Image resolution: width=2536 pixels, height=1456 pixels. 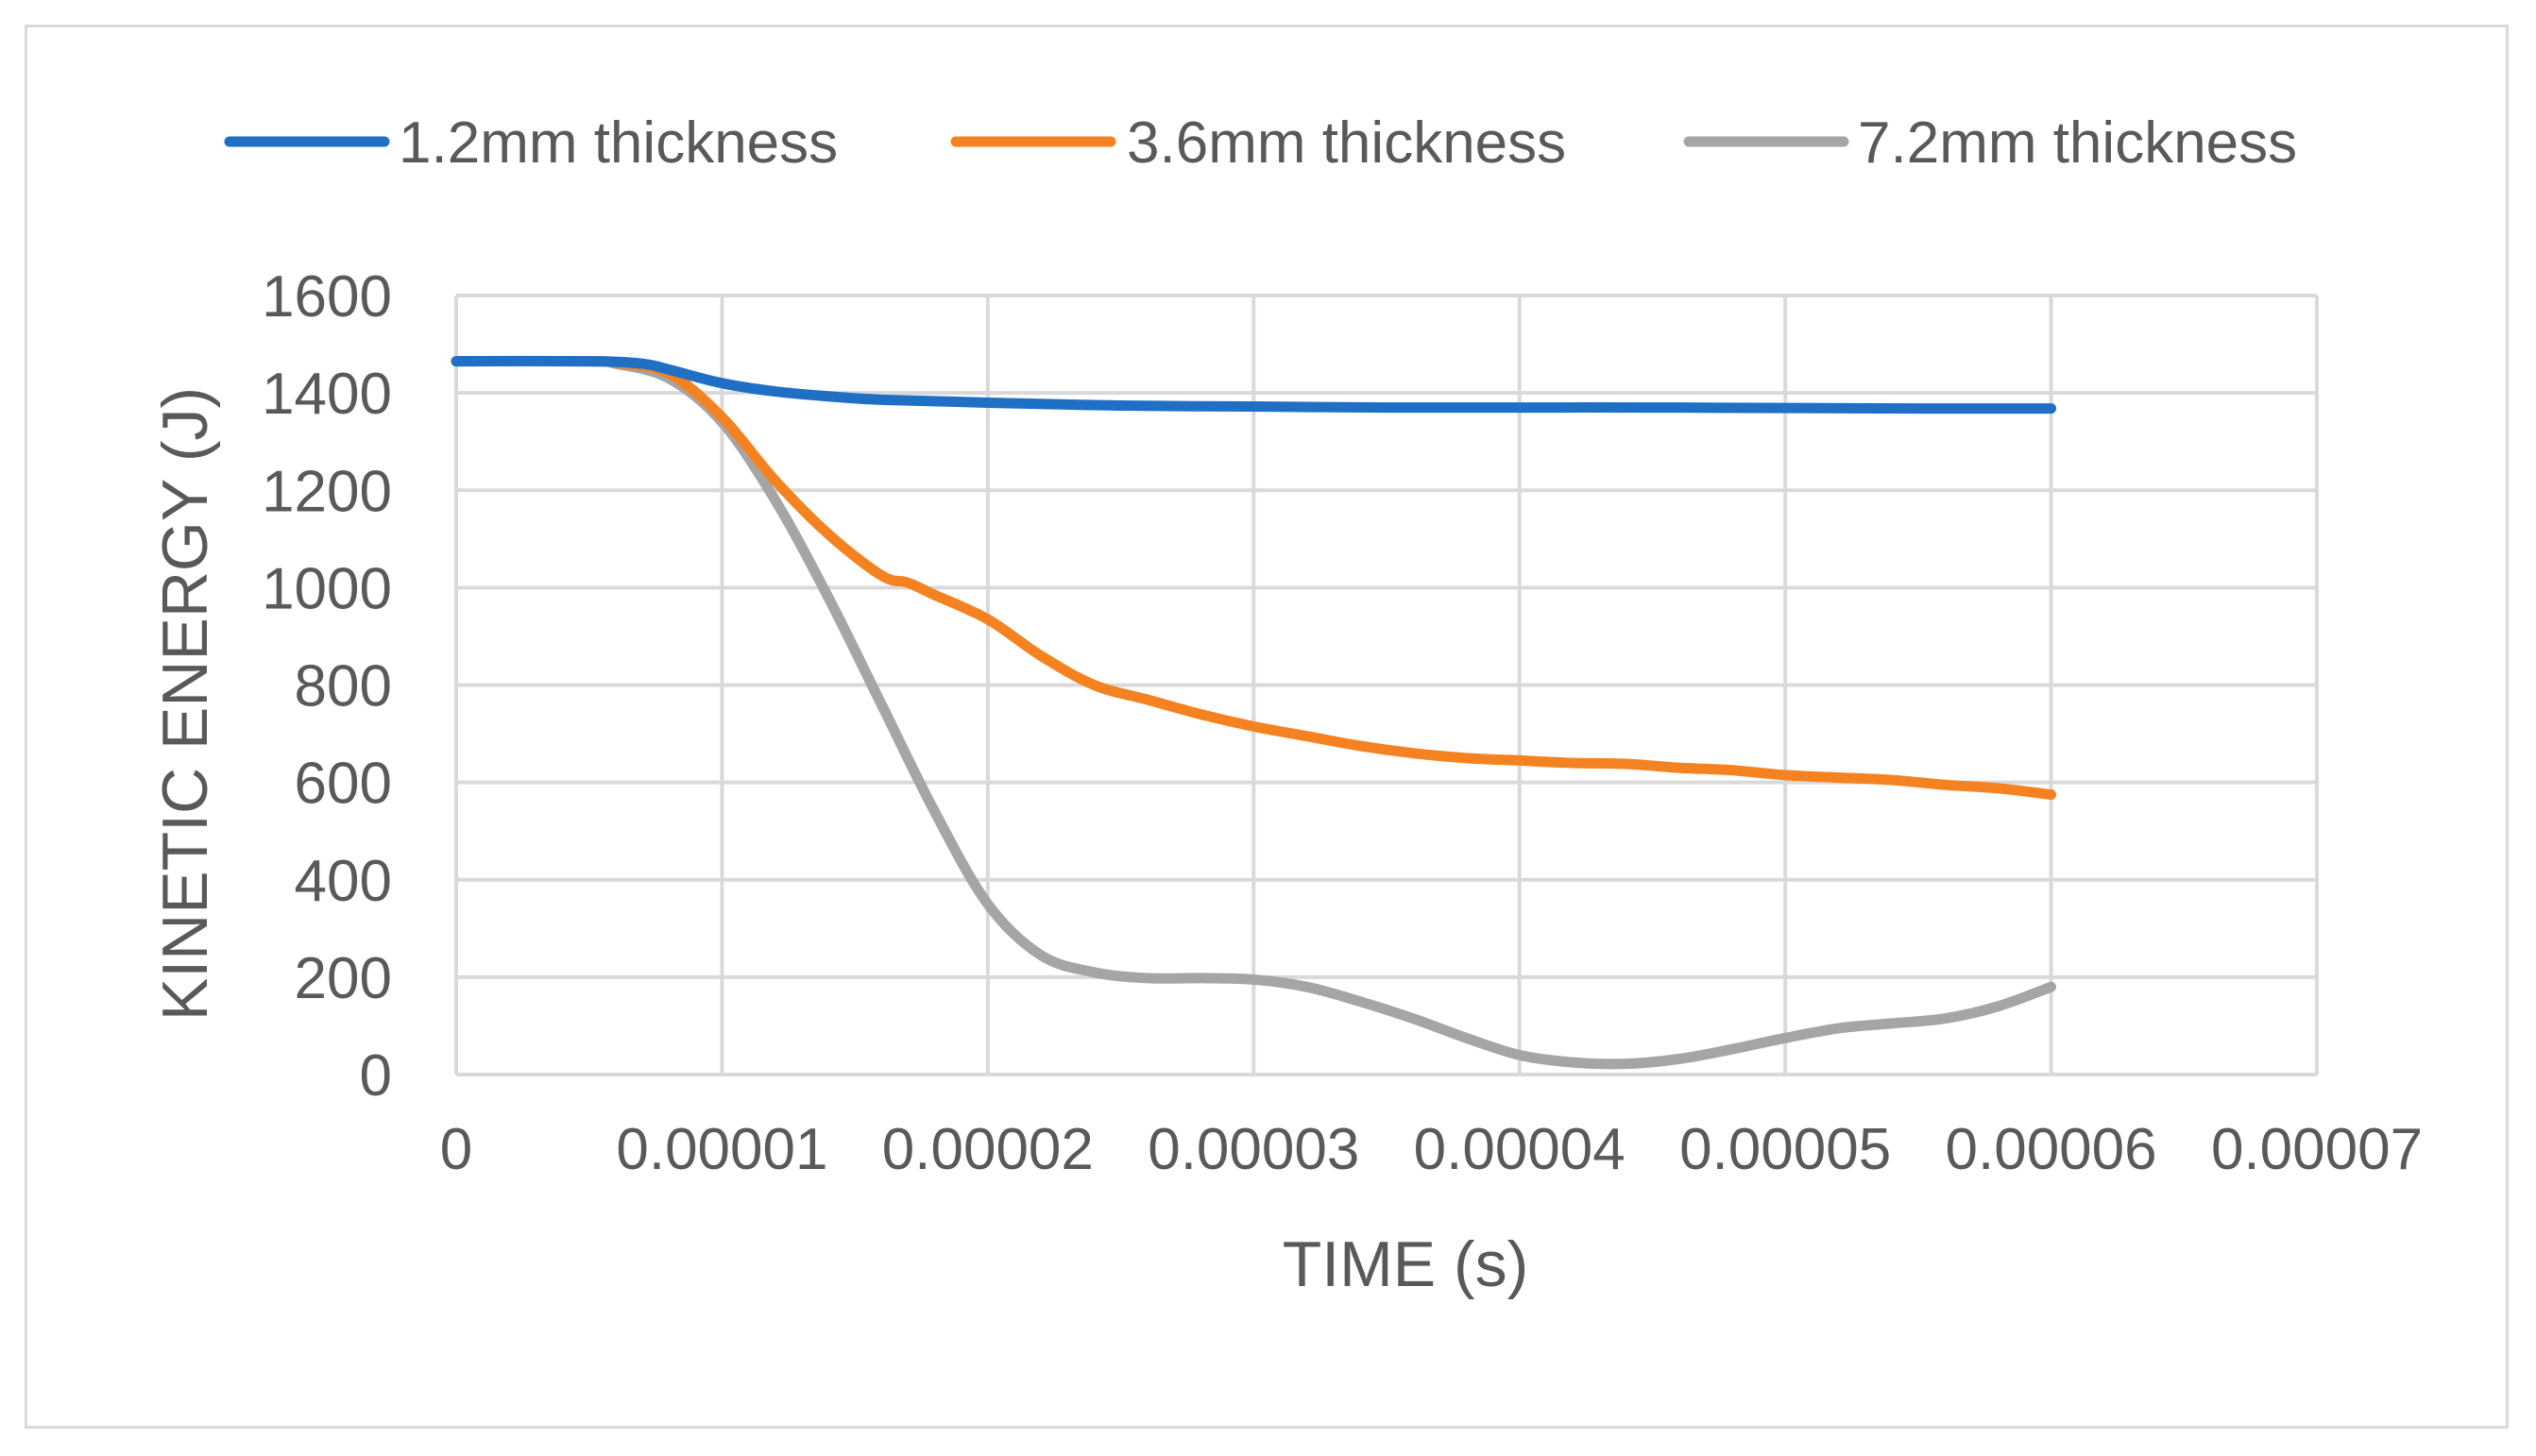 What do you see at coordinates (343, 687) in the screenshot?
I see `y-tick-label: 800` at bounding box center [343, 687].